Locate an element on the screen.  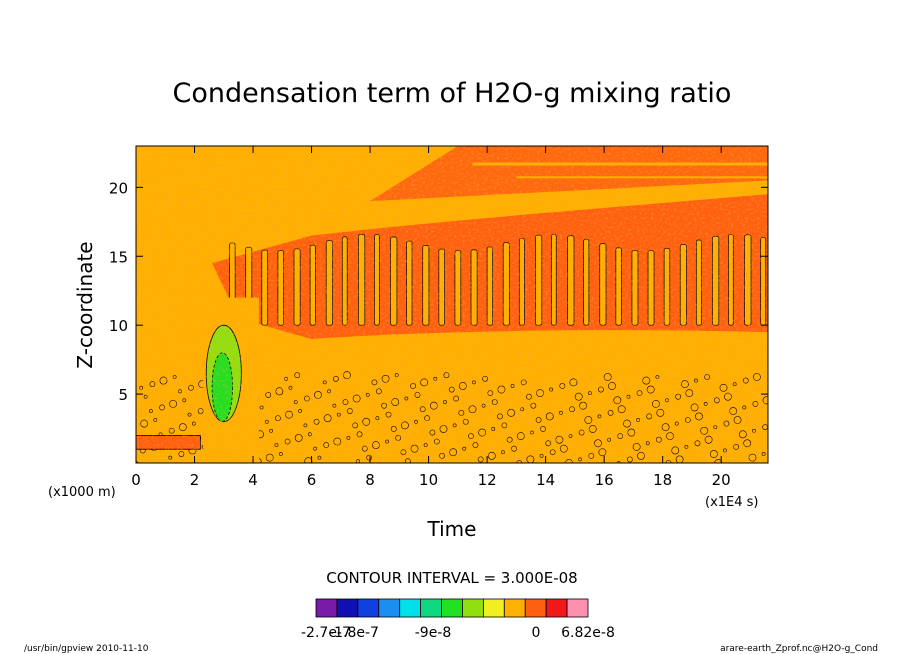
x-tick-label: 18 is located at coordinates (662, 480).